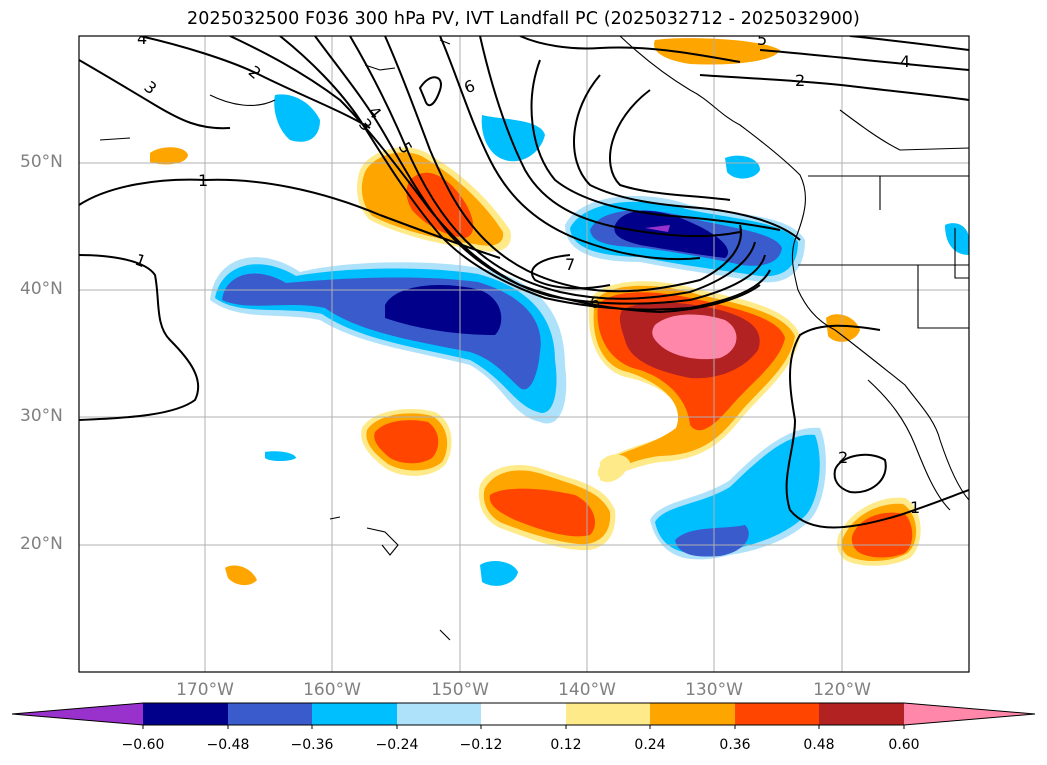 Image resolution: width=1047 pixels, height=765 pixels. Describe the element at coordinates (397, 745) in the screenshot. I see `colorbar-tick-label: −0.24` at that location.